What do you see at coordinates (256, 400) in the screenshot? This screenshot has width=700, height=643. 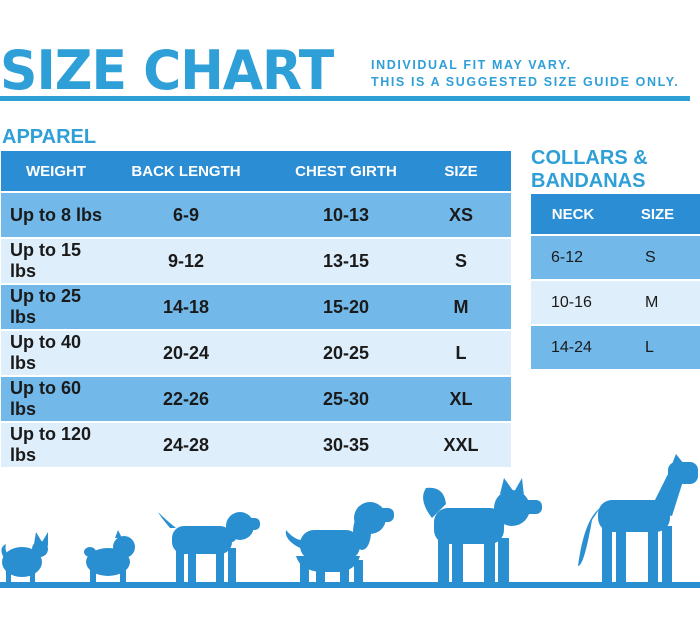 I see `table-row: Up to 60 lbs 22-26 25-30 XL` at bounding box center [256, 400].